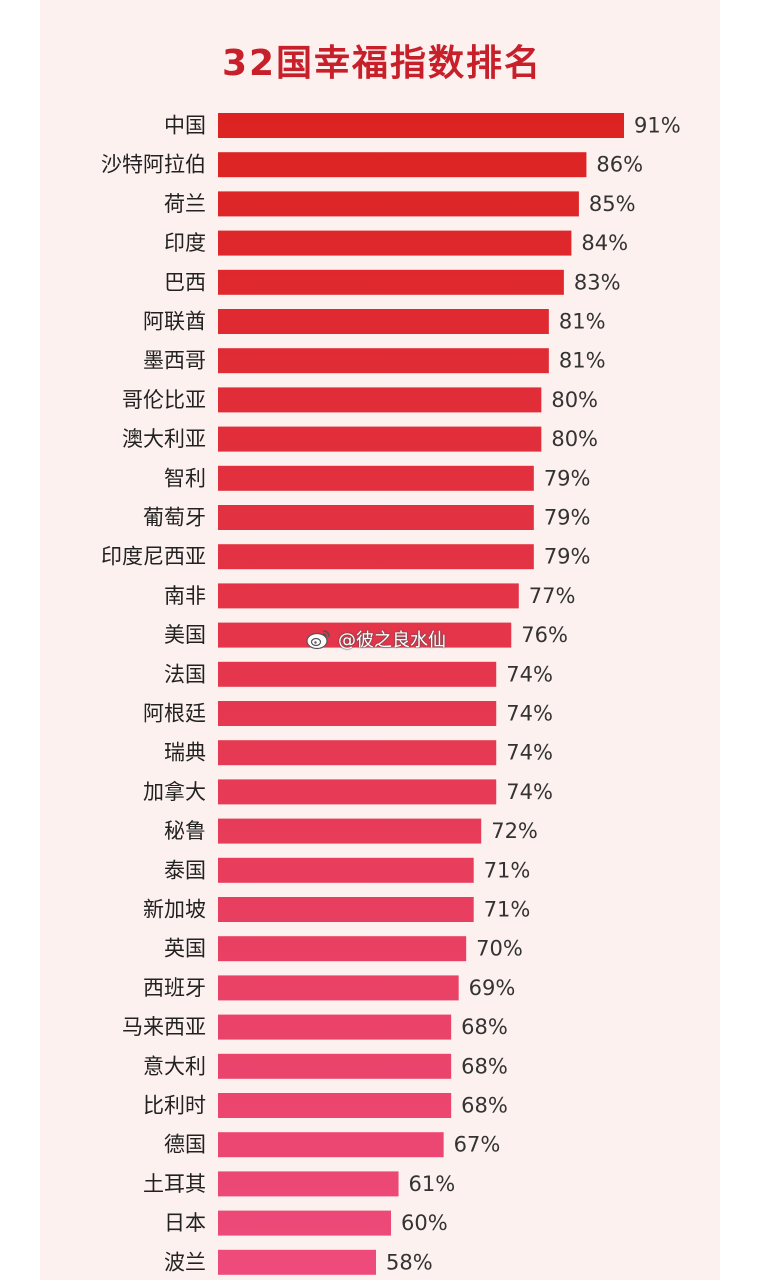  What do you see at coordinates (544, 635) in the screenshot?
I see `value-label: 76%` at bounding box center [544, 635].